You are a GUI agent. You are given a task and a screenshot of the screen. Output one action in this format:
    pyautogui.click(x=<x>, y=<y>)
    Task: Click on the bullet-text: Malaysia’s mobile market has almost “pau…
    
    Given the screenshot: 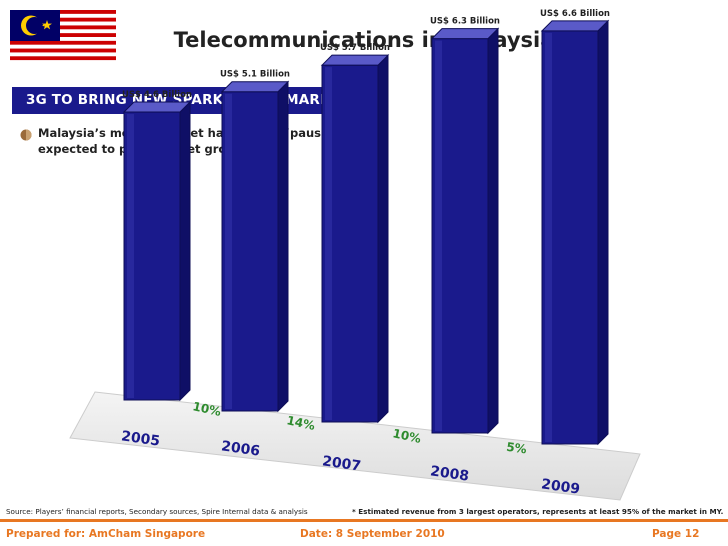 What is the action you would take?
    pyautogui.click(x=212, y=141)
    